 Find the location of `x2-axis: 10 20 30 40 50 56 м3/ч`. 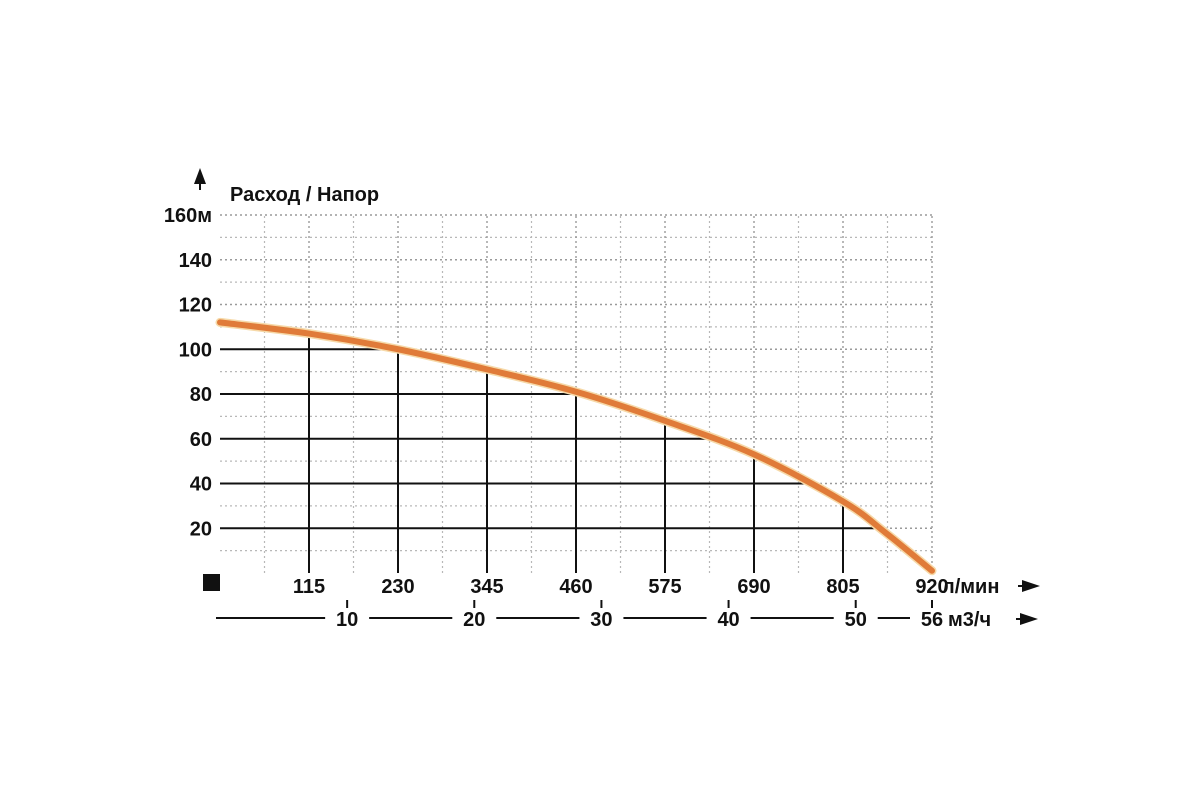

x2-axis: 10 20 30 40 50 56 м3/ч is located at coordinates (627, 615).